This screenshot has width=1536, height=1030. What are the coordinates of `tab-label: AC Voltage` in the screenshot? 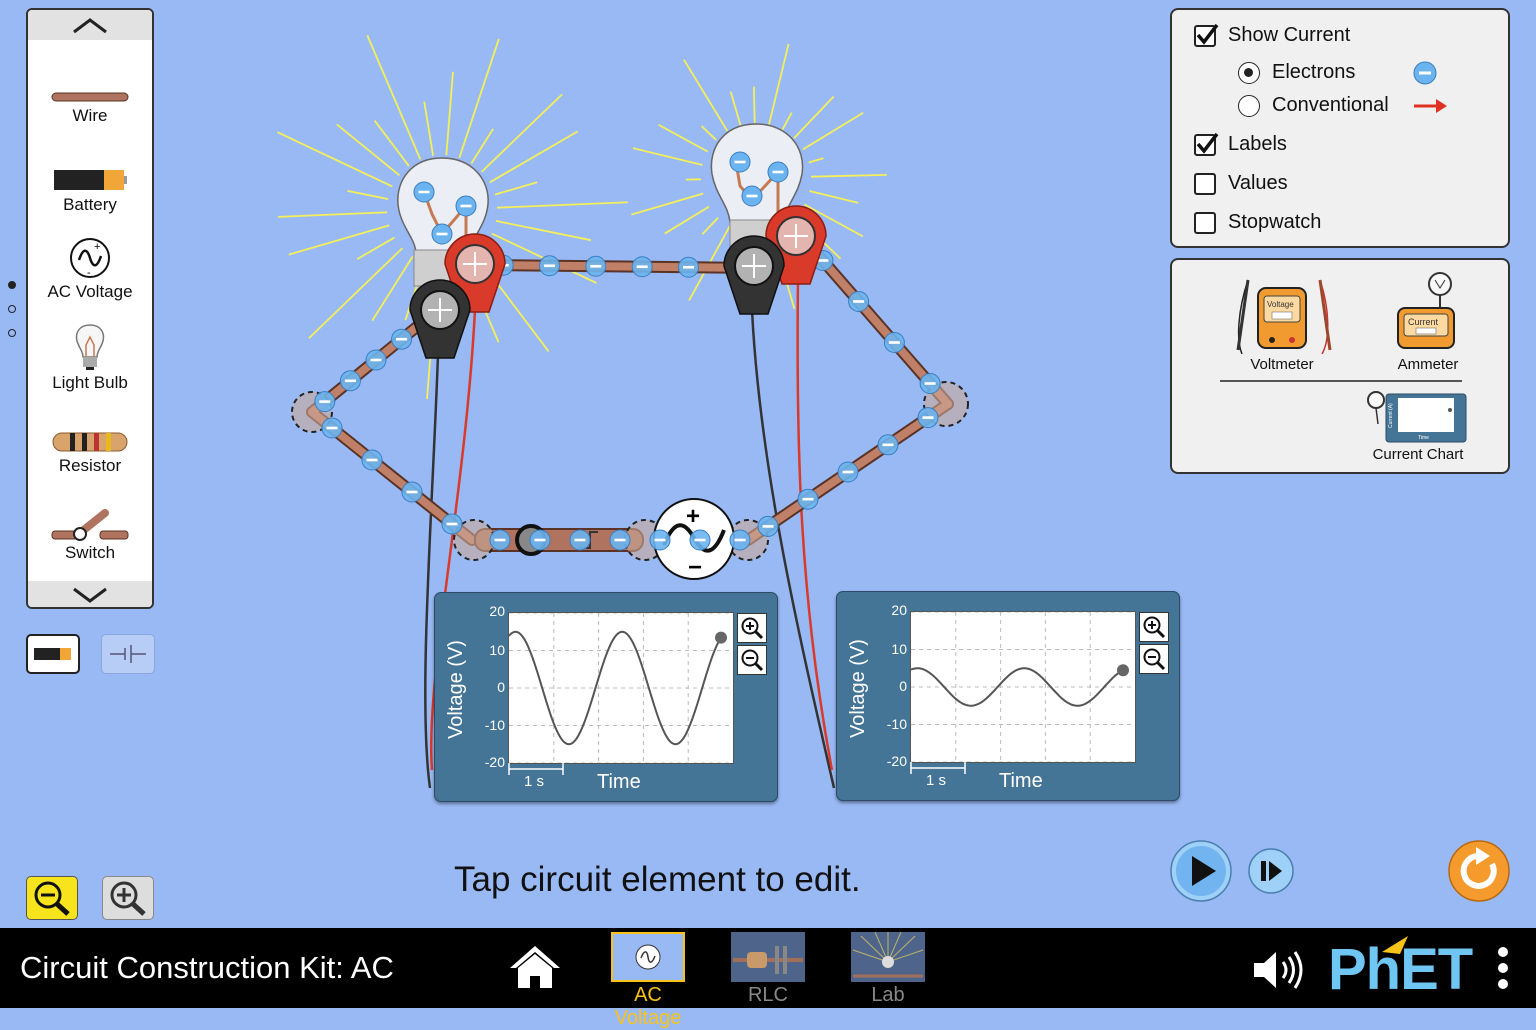 It's located at (648, 1007).